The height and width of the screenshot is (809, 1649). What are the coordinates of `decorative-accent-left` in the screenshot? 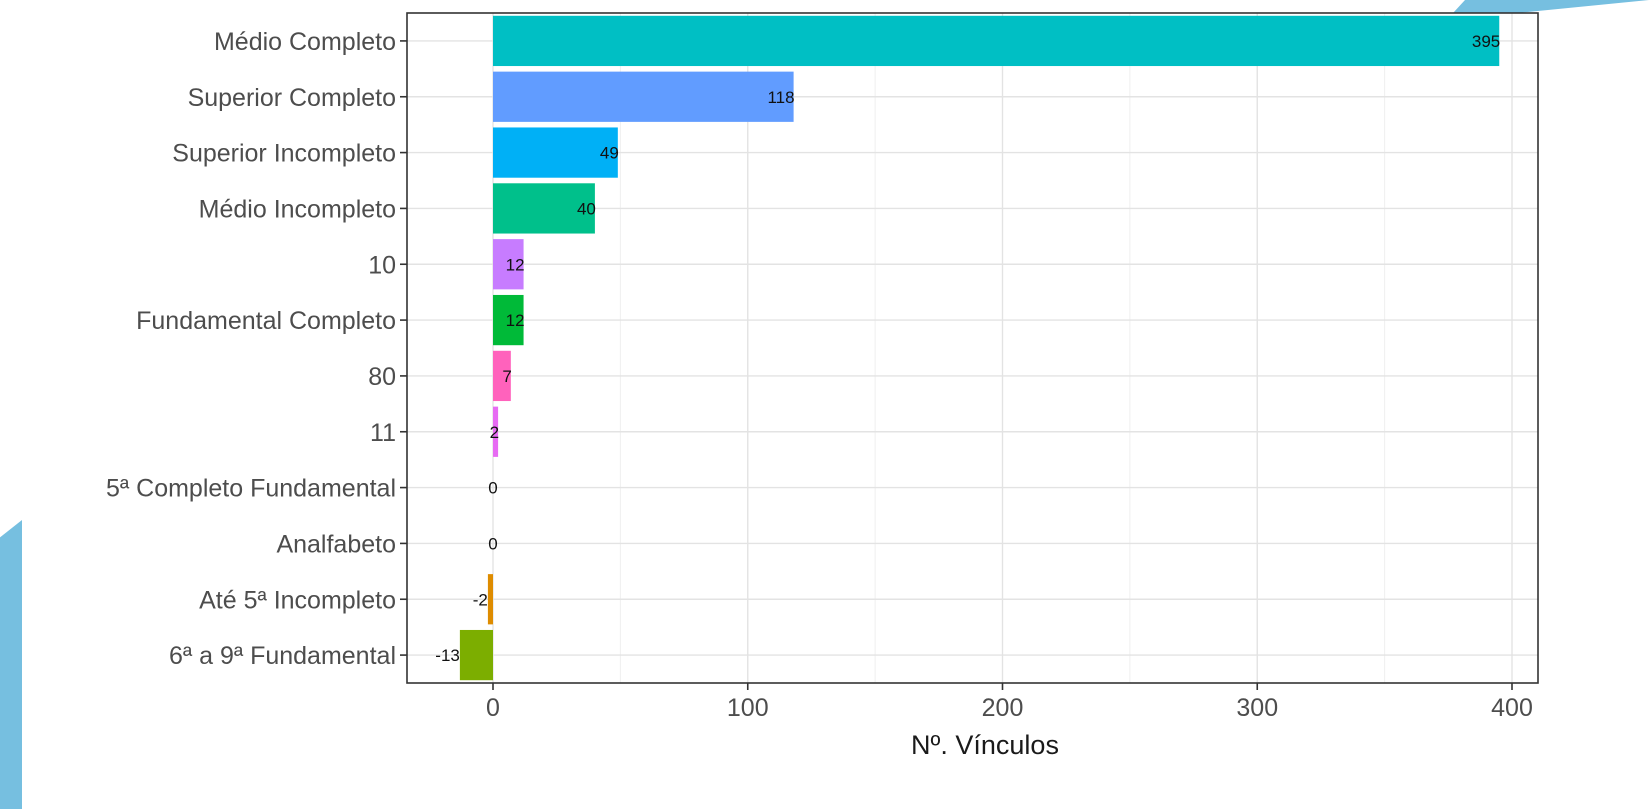 It's located at (11, 664).